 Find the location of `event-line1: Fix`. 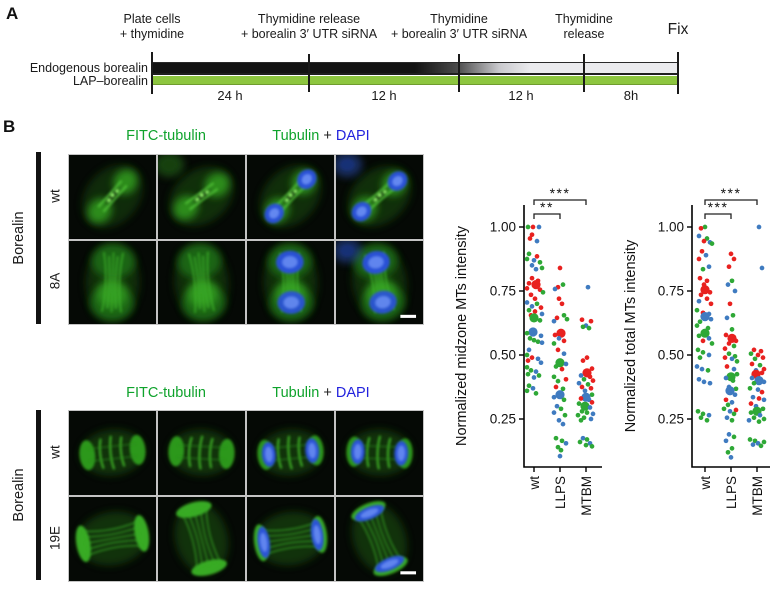

event-line1: Fix is located at coordinates (678, 29).